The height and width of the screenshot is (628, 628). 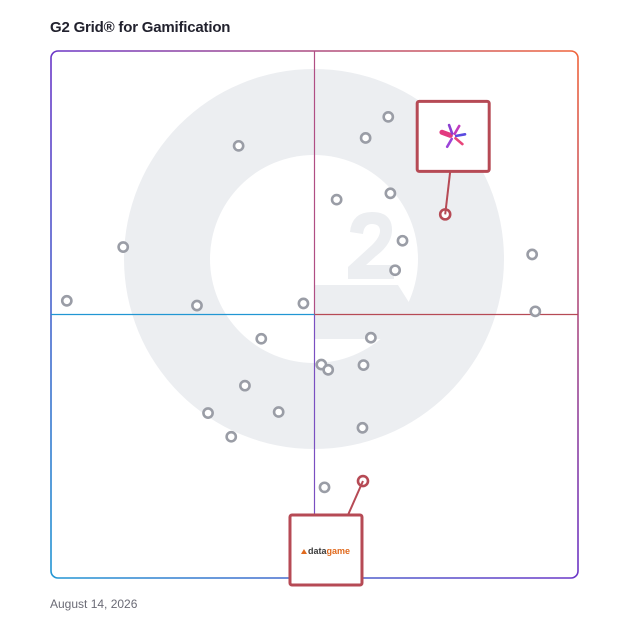 What do you see at coordinates (318, 551) in the screenshot?
I see `datagame-logo-text-dark: data` at bounding box center [318, 551].